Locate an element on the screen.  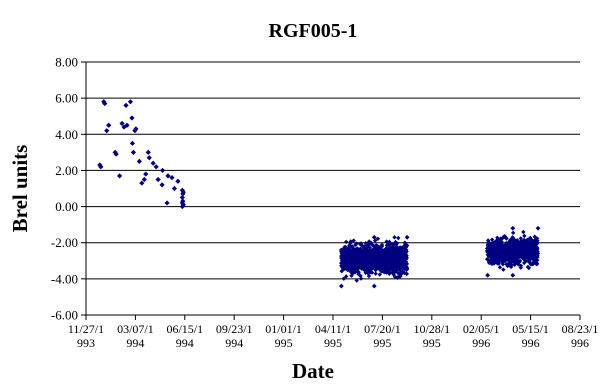
x-axis-label: Date is located at coordinates (313, 371).